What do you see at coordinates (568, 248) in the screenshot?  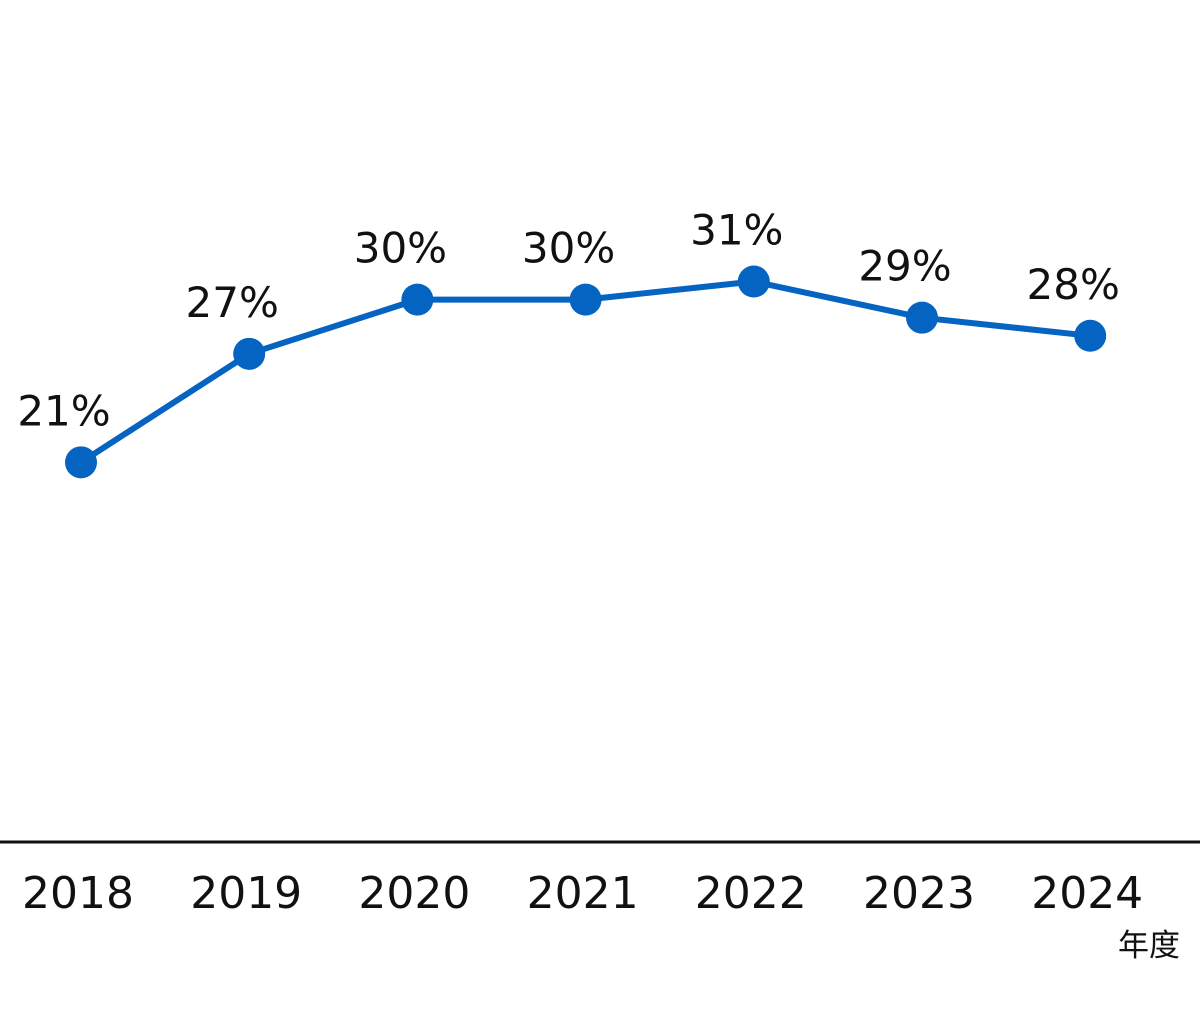 I see `data-label-2021: 30%` at bounding box center [568, 248].